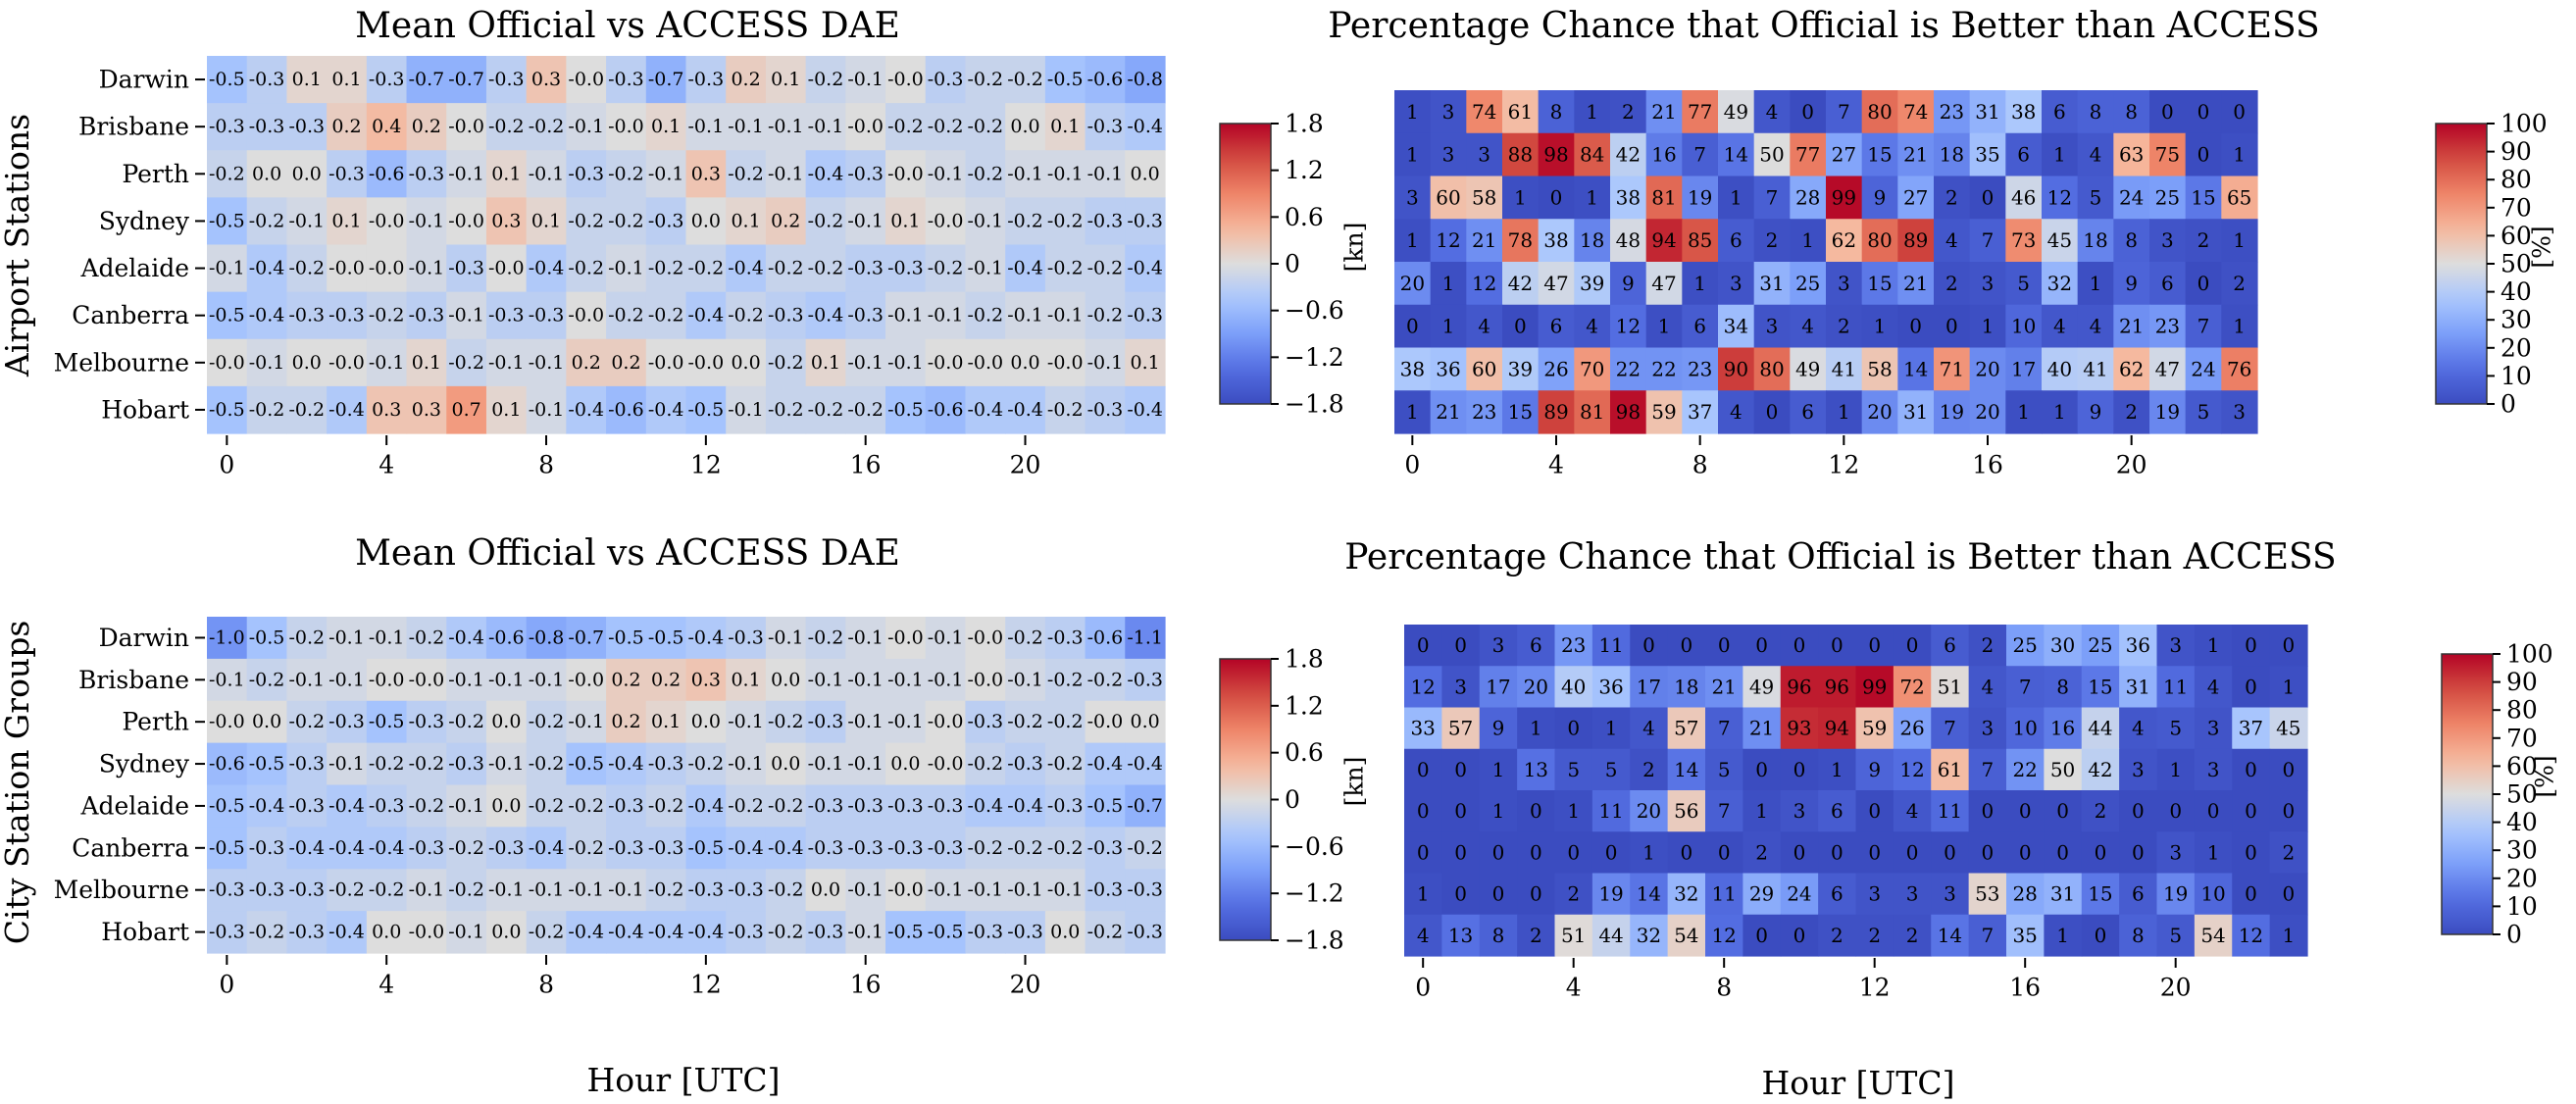  I want to click on colorbar-tick-label: −1.2, so click(1315, 893).